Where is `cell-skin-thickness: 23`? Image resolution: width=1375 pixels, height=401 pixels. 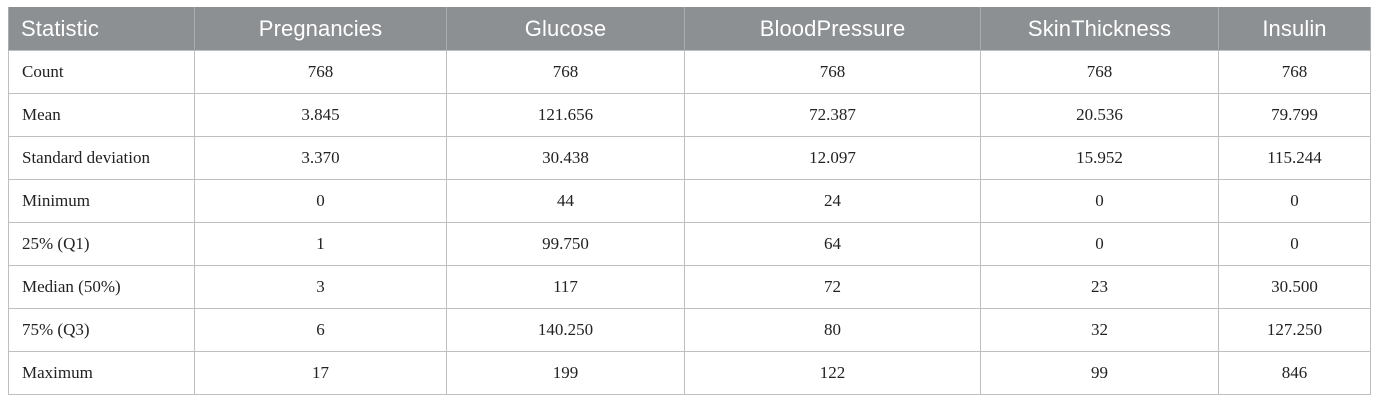
cell-skin-thickness: 23 is located at coordinates (1099, 287).